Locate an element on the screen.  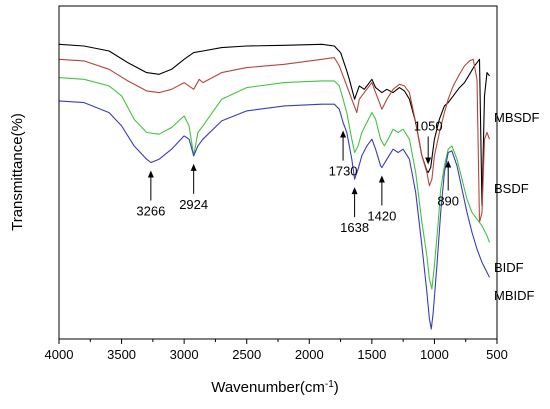
x-tick-label-3500: 3500 is located at coordinates (121, 354).